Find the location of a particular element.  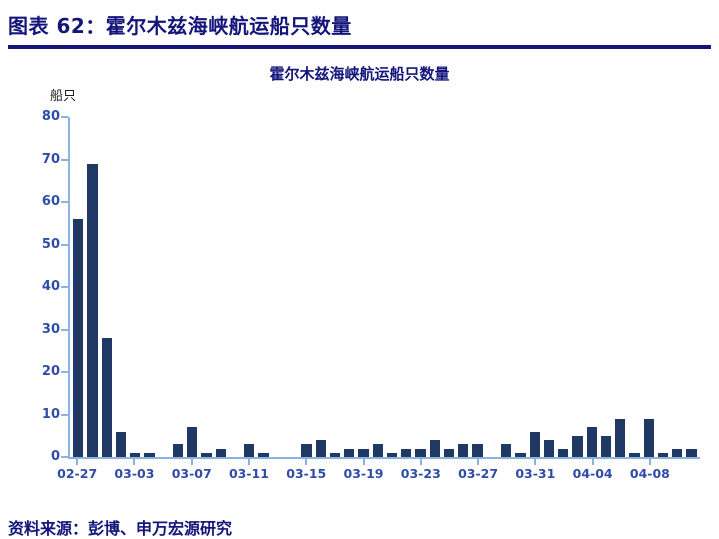

y-axis-label: 船只 is located at coordinates (63, 96).